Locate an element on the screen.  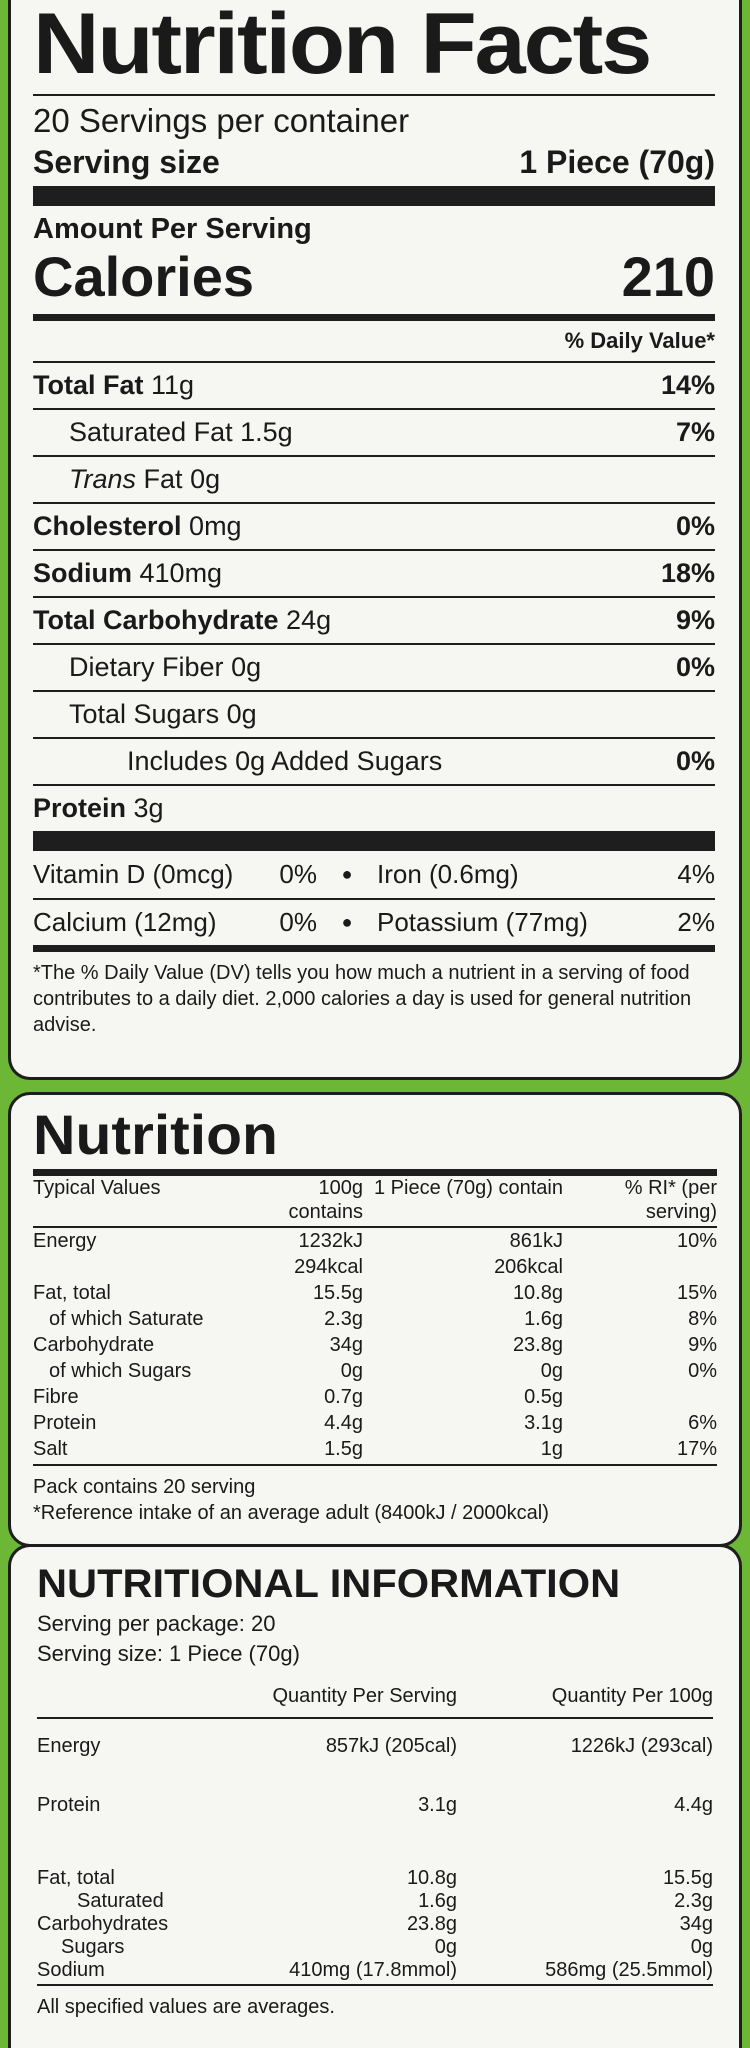
nutrient-name-italic: Trans is located at coordinates (103, 479).